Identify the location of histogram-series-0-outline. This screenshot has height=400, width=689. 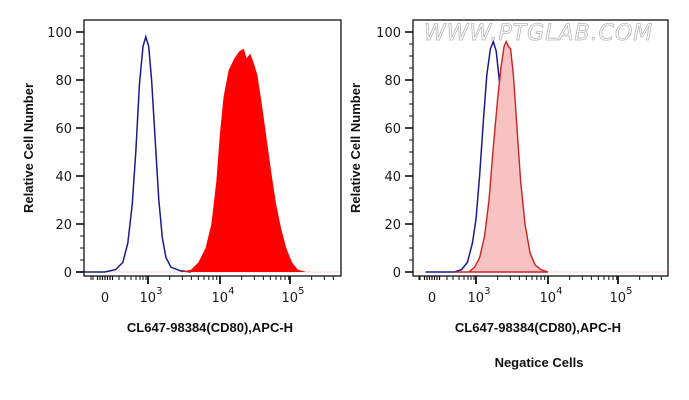
(134, 153).